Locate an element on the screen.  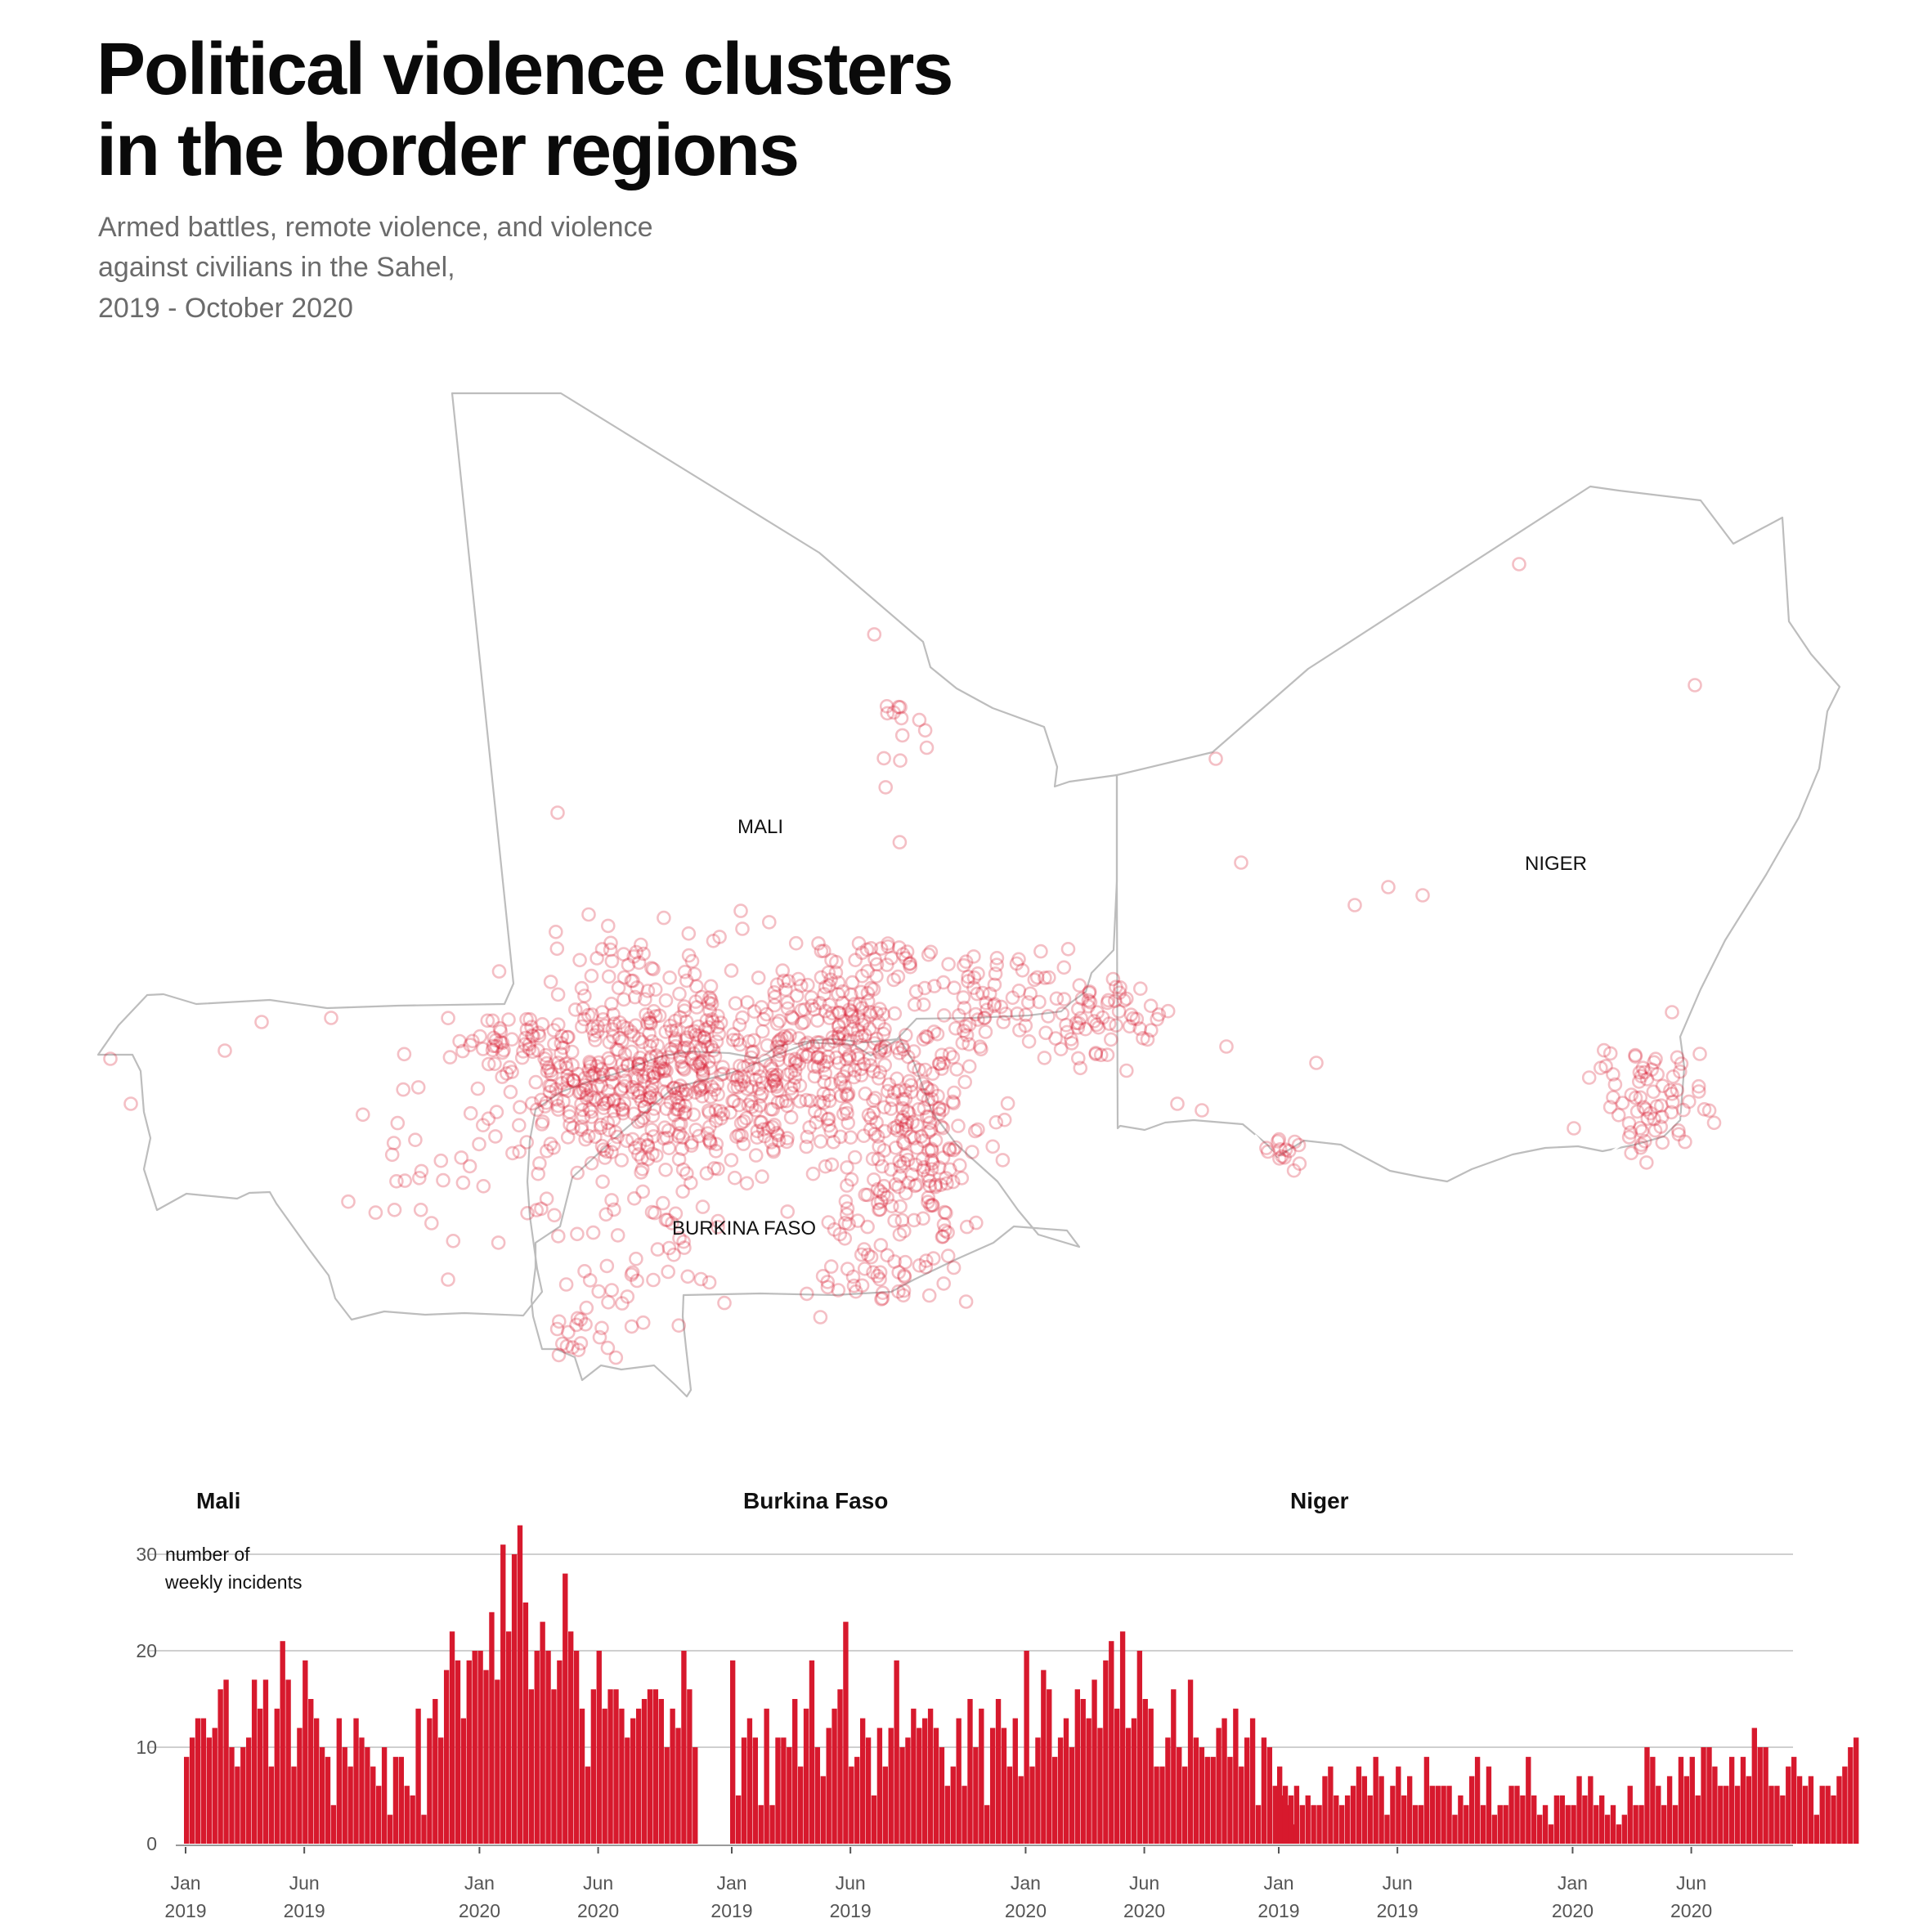
x-tick-label: Jun is located at coordinates (1398, 1883).